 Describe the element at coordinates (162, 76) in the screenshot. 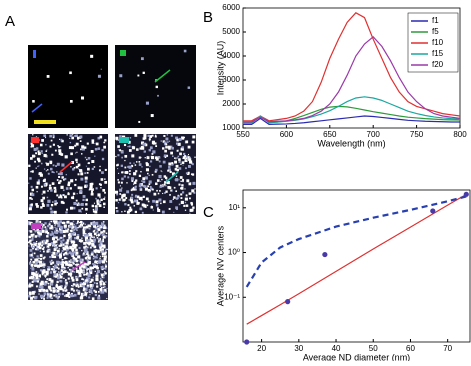

I see `arrow` at that location.